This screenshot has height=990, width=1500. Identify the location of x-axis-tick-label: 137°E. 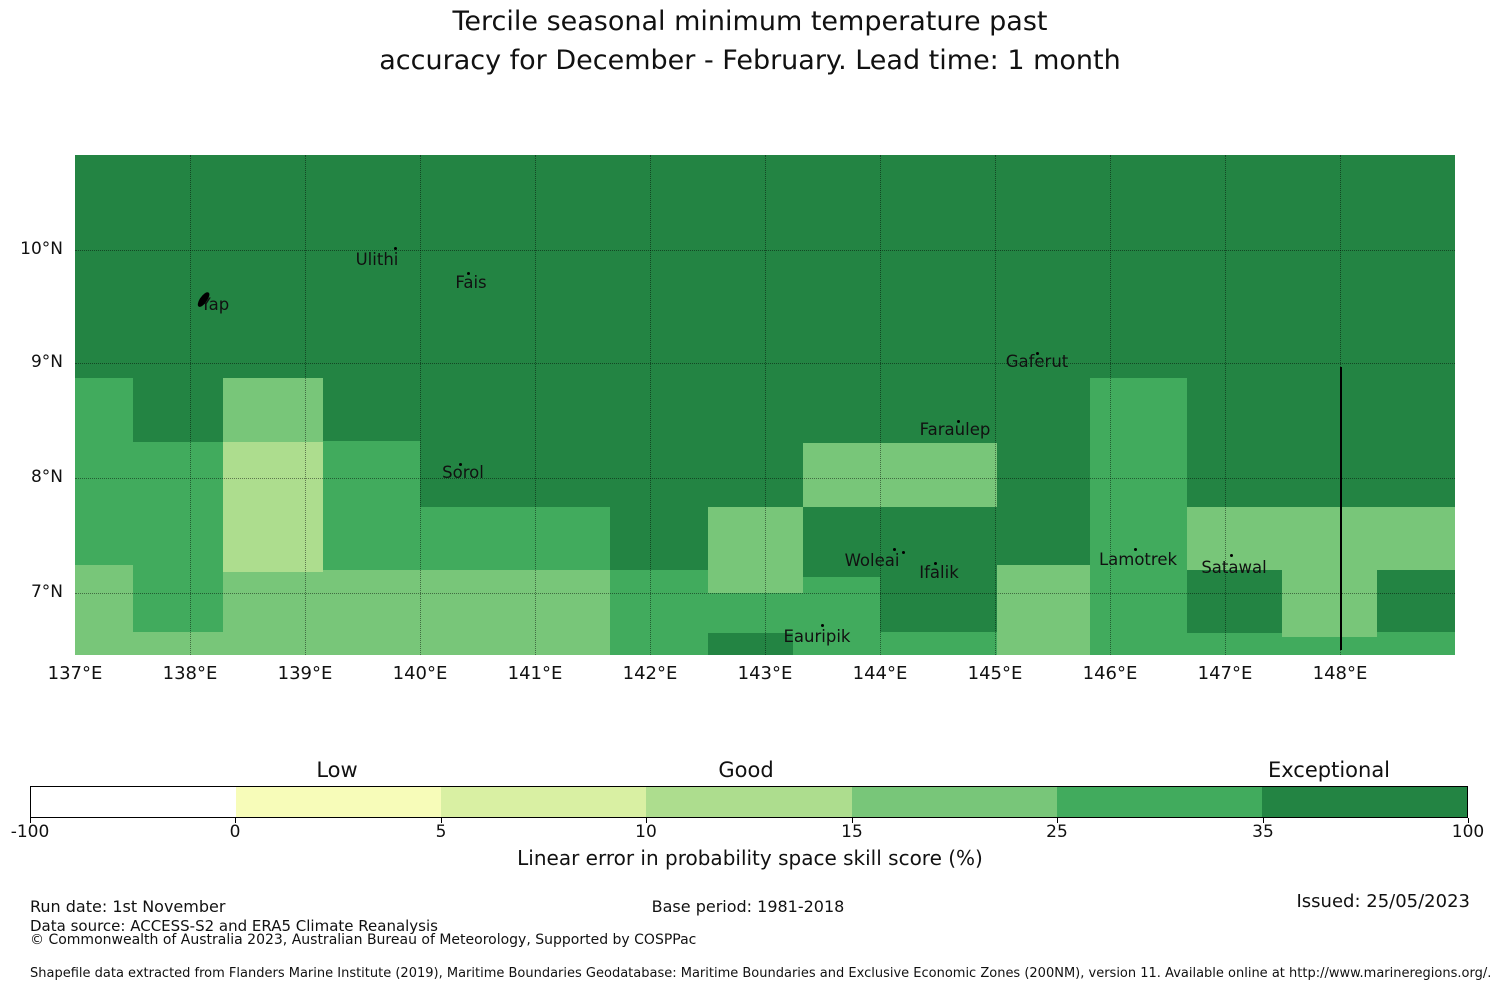
(75, 673).